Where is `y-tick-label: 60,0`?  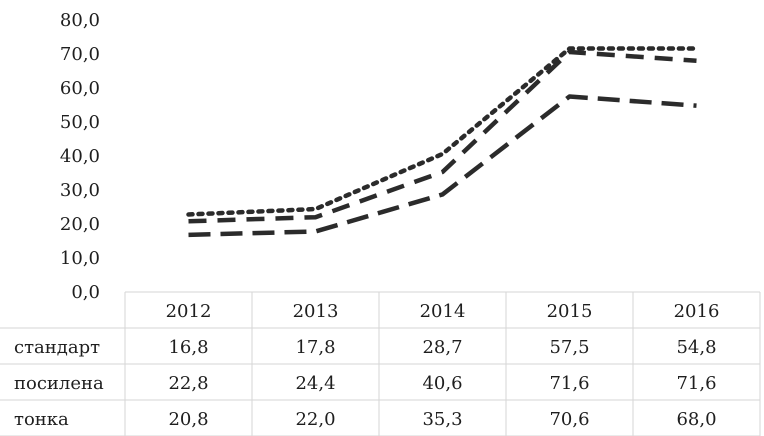
y-tick-label: 60,0 is located at coordinates (80, 88).